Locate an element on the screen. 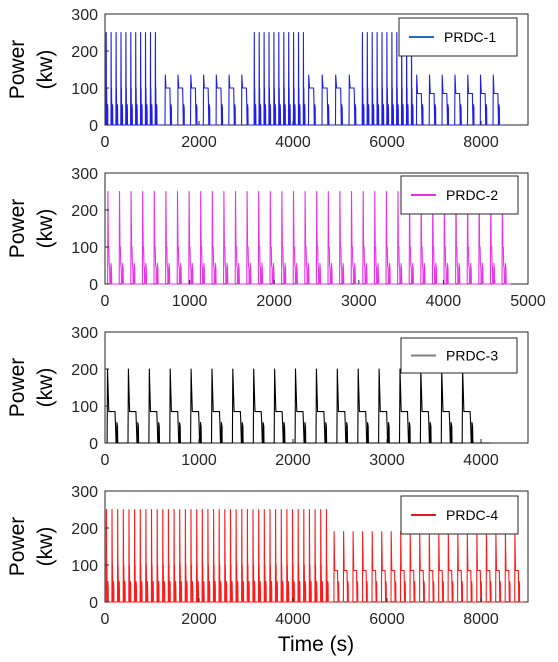 The height and width of the screenshot is (662, 558). legend-label: PRDC-2 is located at coordinates (472, 195).